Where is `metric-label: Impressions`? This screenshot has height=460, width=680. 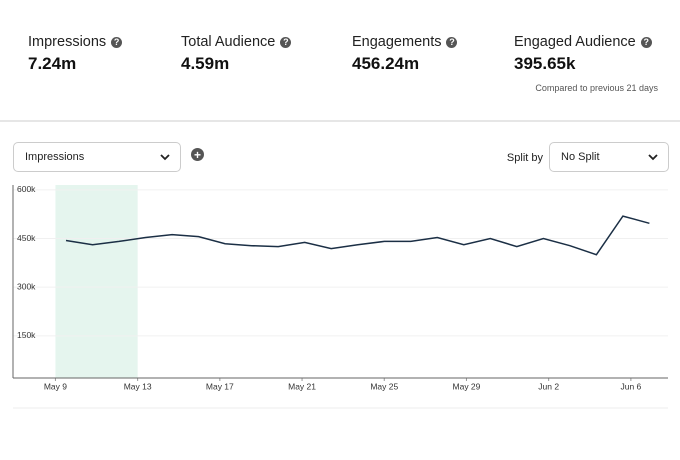
metric-label: Impressions is located at coordinates (67, 42).